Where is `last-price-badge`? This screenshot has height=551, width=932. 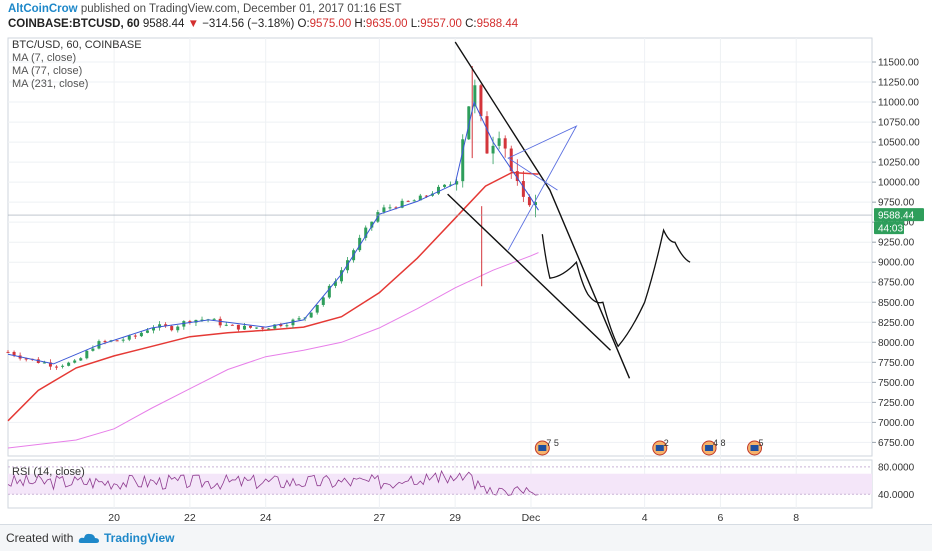 last-price-badge is located at coordinates (899, 215).